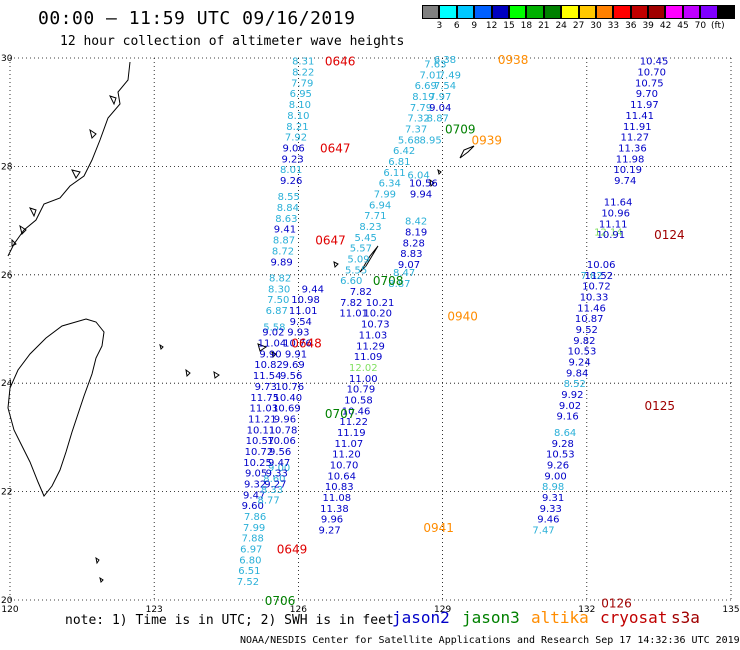  I want to click on color-scale-label: 24, so click(561, 26).